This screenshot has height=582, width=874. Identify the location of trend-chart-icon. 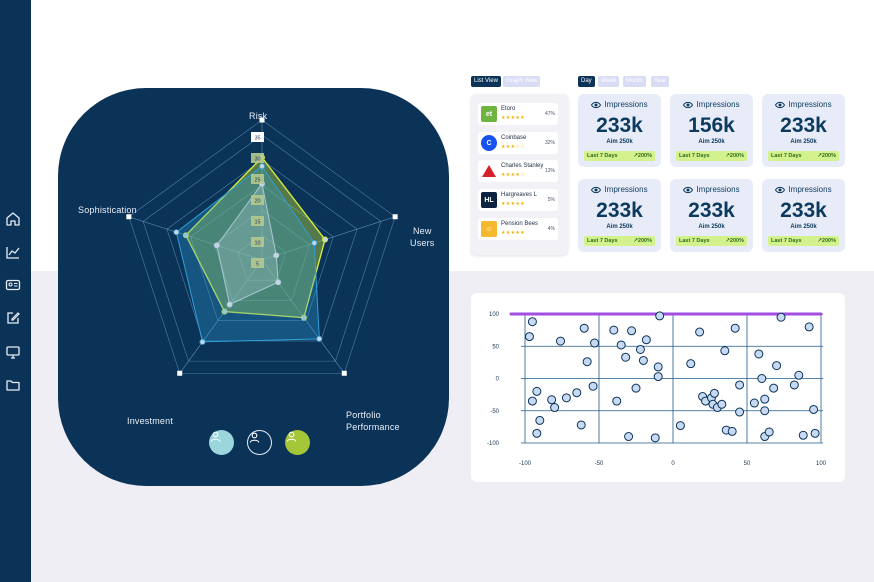
(13, 252).